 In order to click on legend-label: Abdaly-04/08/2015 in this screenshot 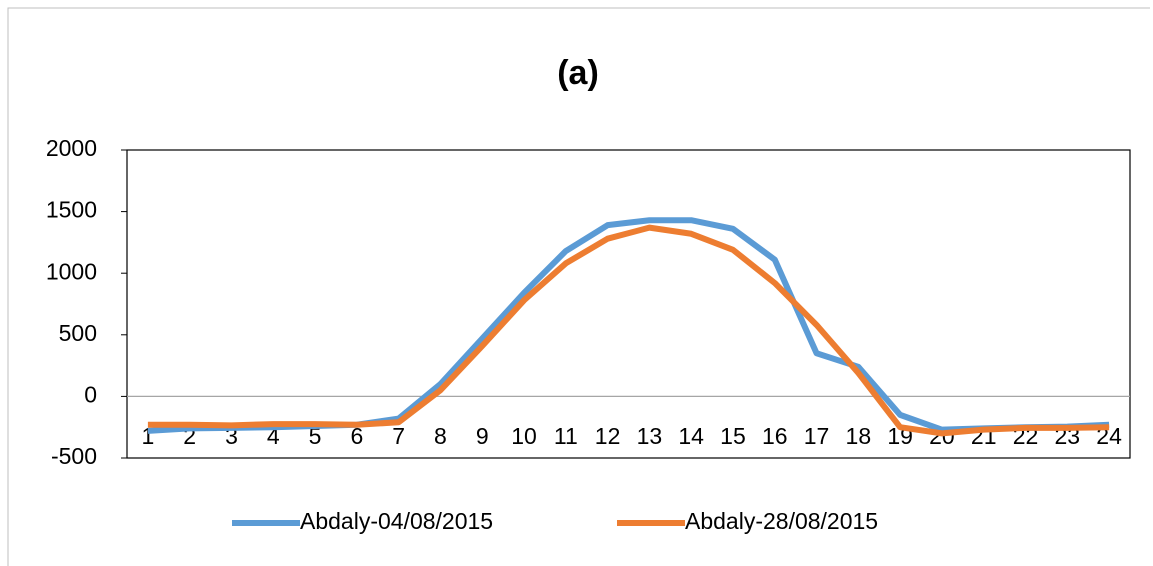, I will do `click(396, 521)`.